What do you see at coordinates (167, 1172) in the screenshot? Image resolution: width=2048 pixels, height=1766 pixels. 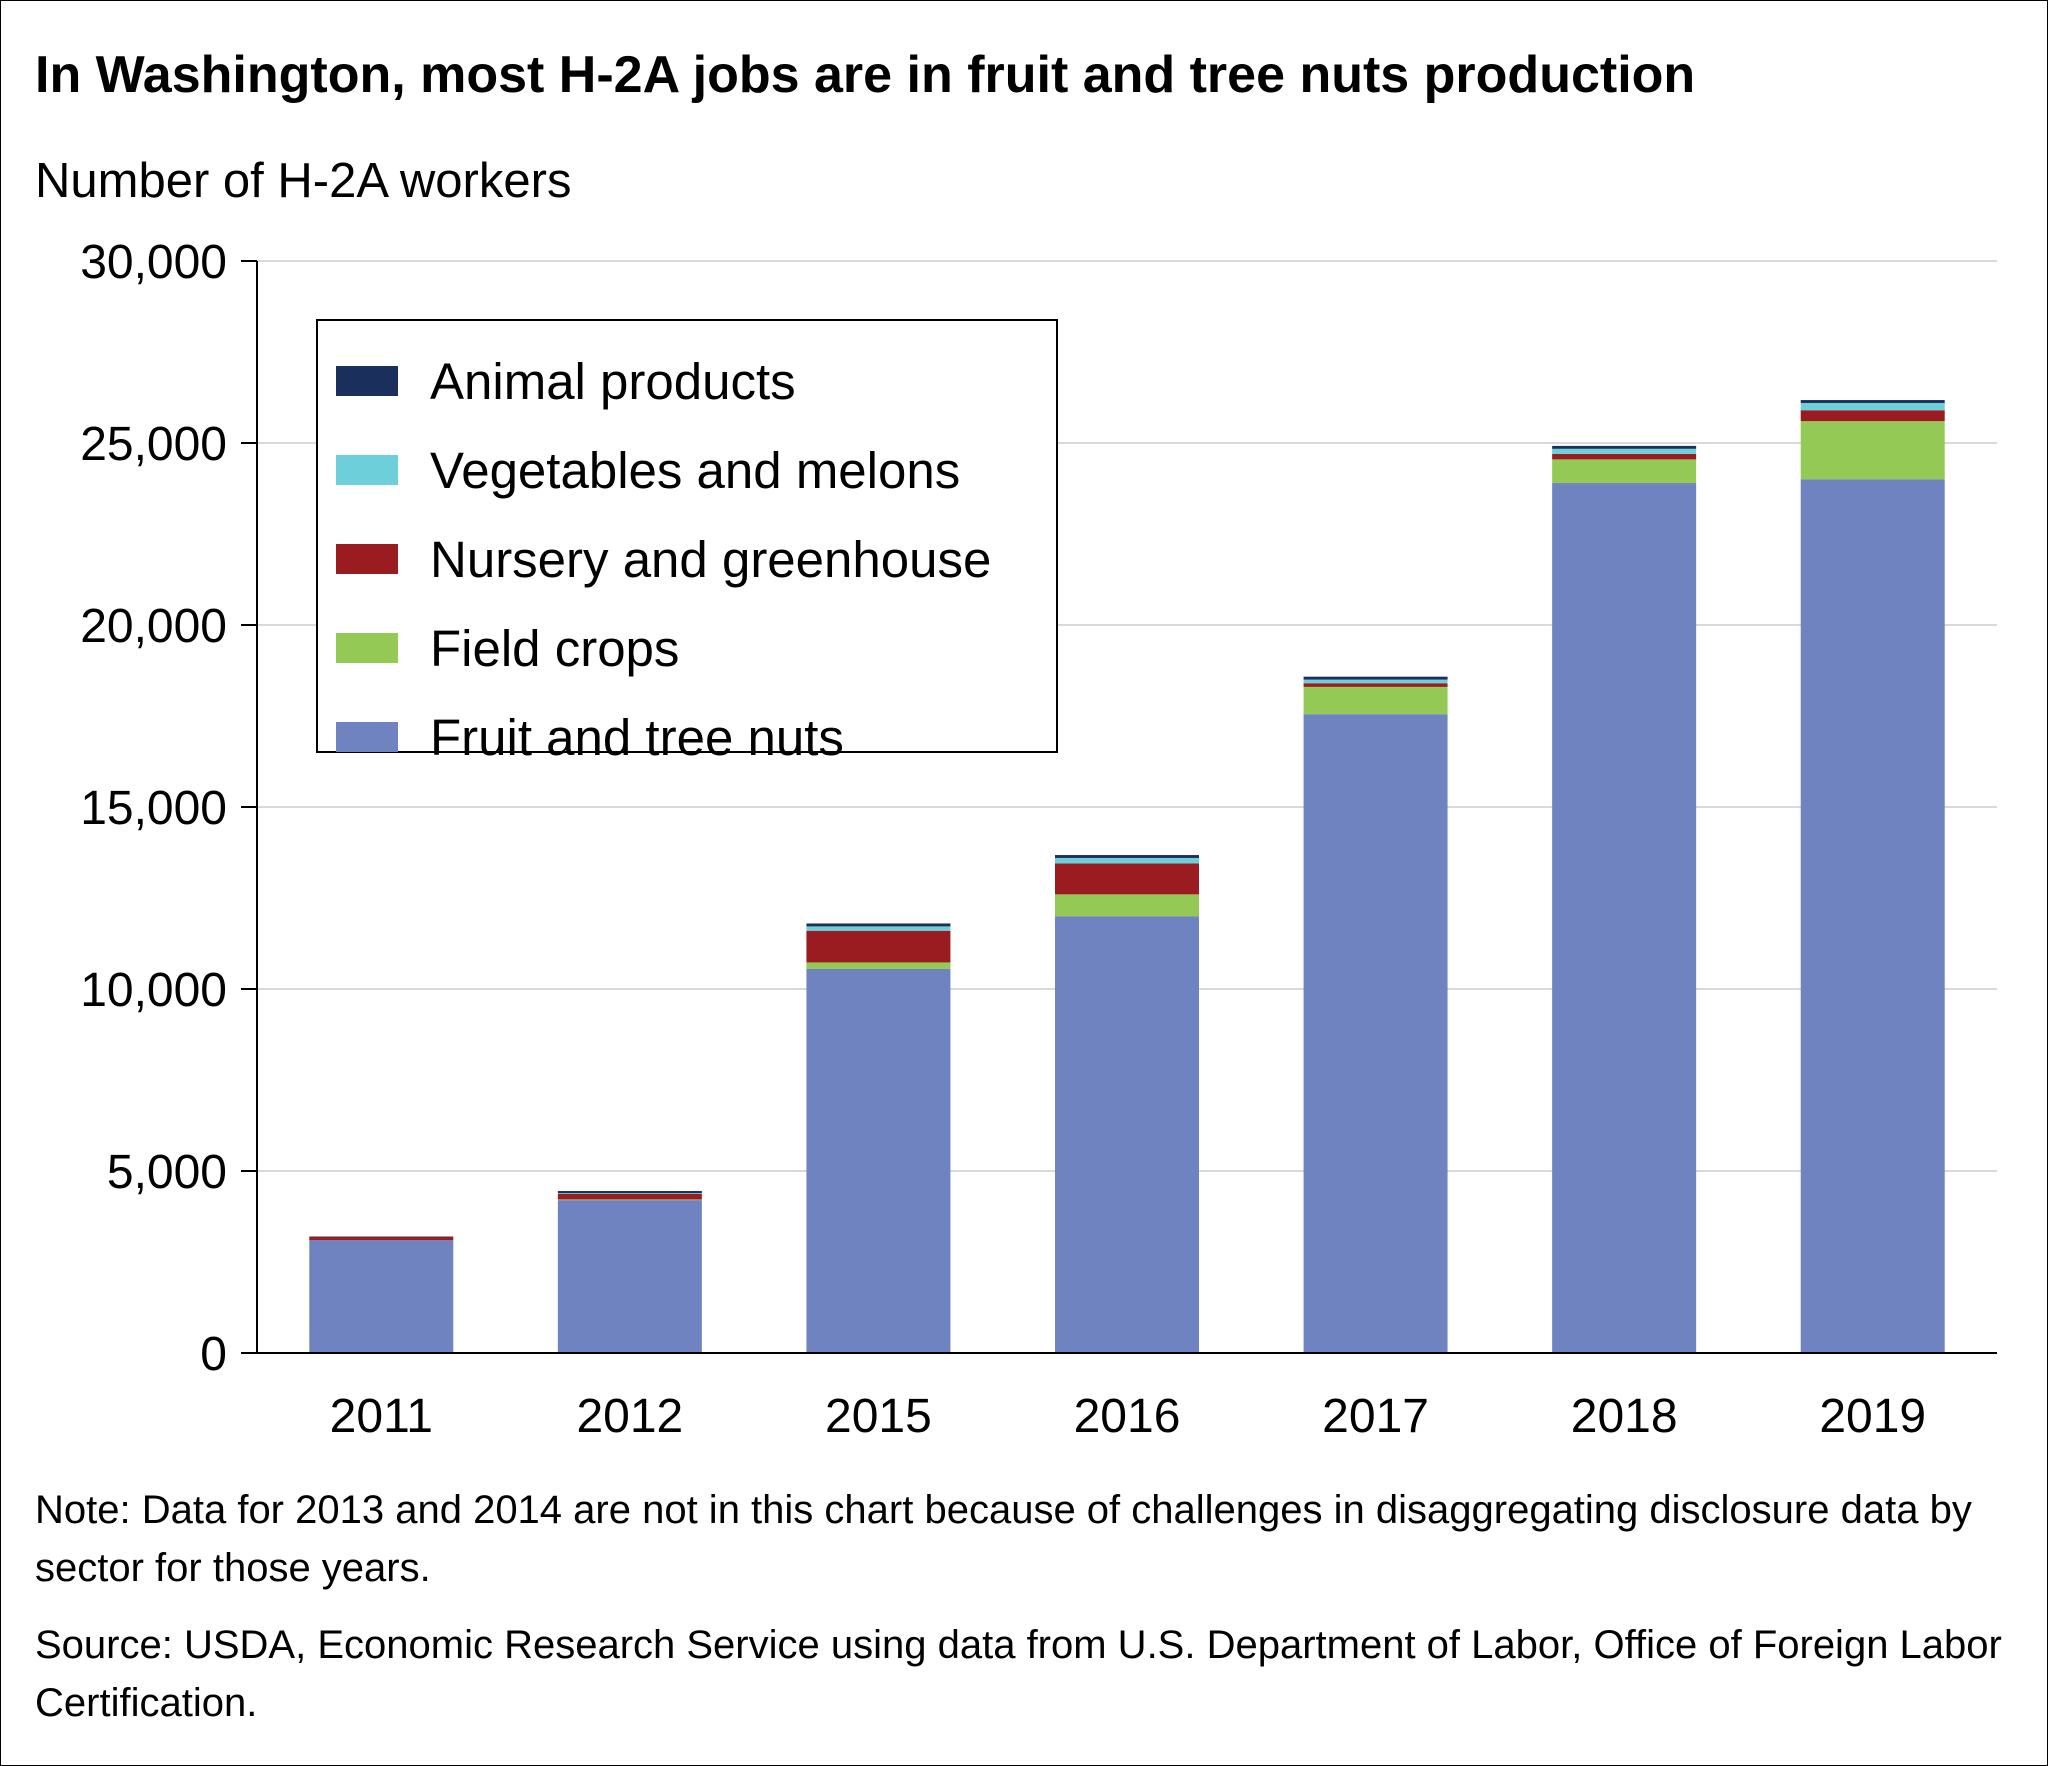 I see `y-tick-label: 5,000` at bounding box center [167, 1172].